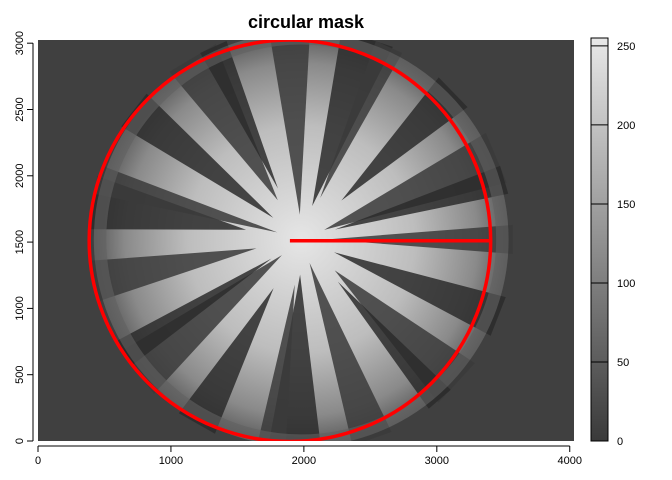  What do you see at coordinates (20, 441) in the screenshot?
I see `y-tick-label: 0` at bounding box center [20, 441].